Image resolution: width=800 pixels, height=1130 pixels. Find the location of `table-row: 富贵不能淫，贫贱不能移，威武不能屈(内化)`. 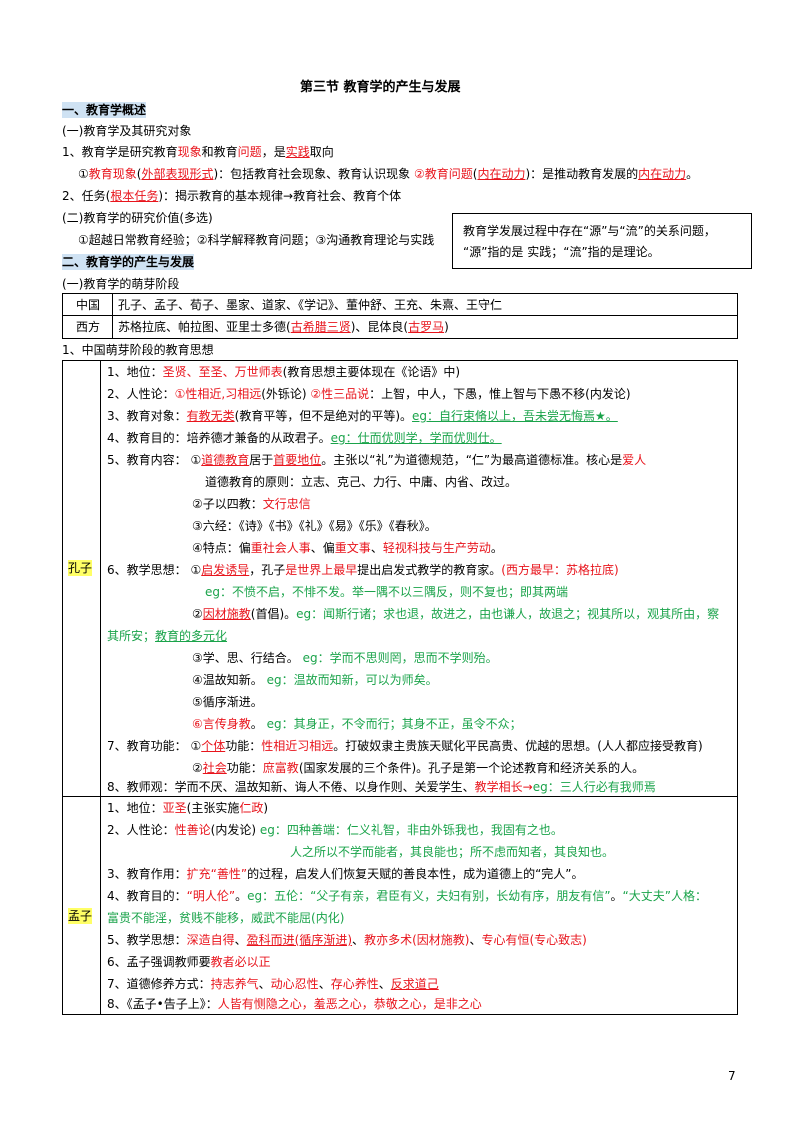

table-row: 富贵不能淫，贫贱不能移，威武不能屈(内化) is located at coordinates (226, 918).